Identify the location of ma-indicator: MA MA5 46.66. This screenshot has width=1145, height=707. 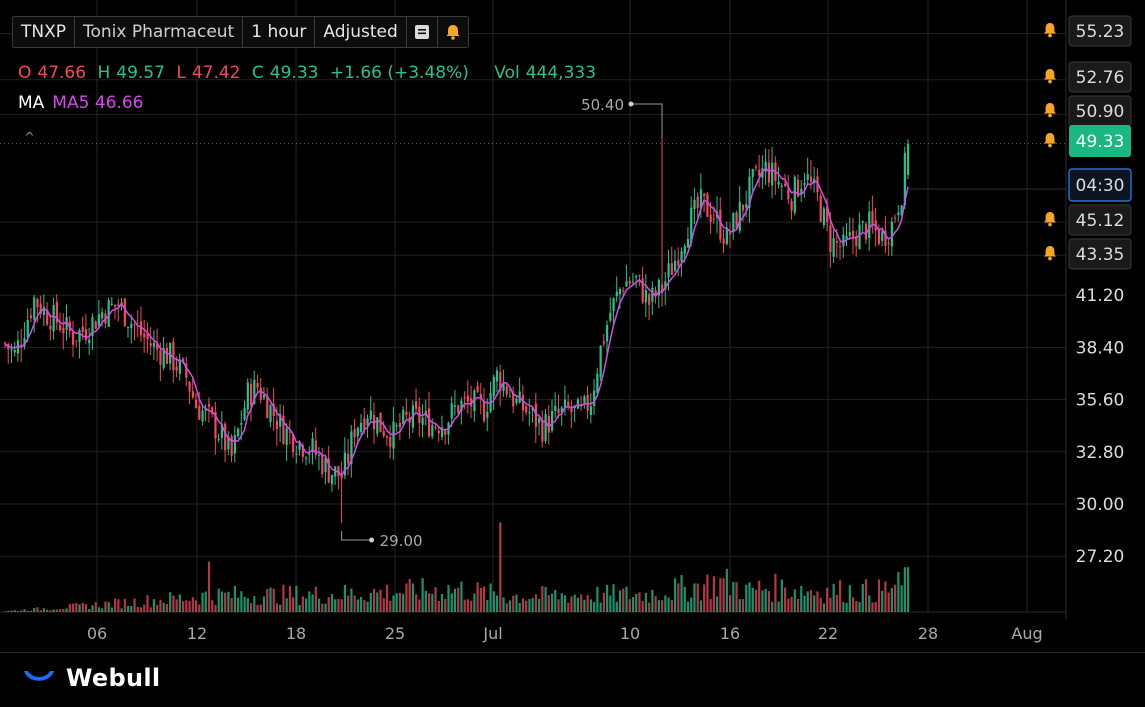
(80, 103).